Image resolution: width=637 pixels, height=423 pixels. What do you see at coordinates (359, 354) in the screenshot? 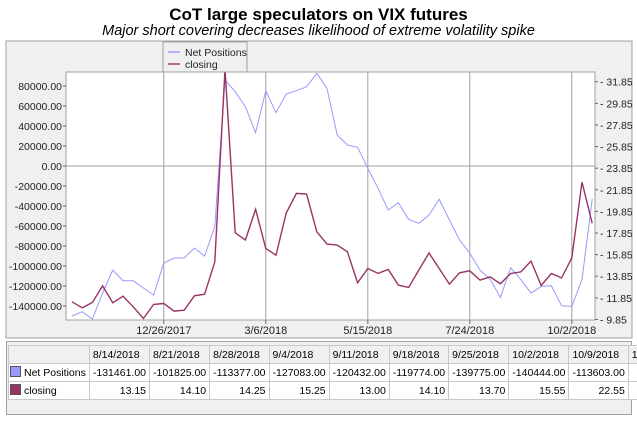
I see `table-header-cell: 9/11/2018` at bounding box center [359, 354].